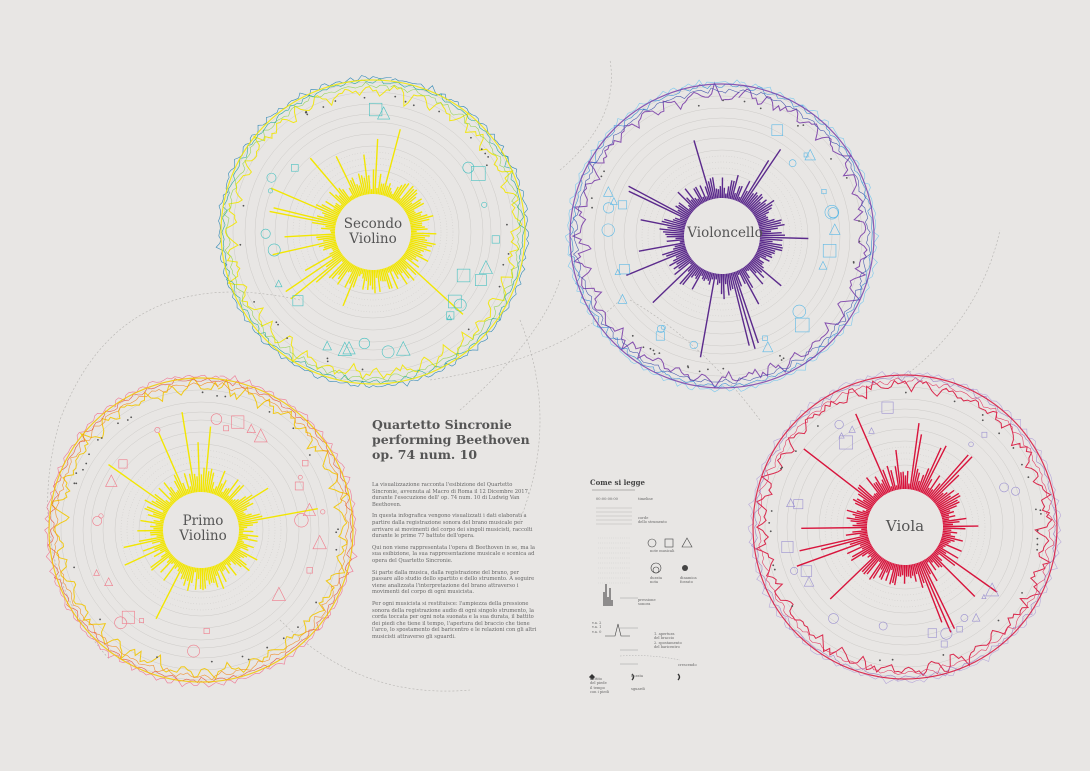 Image resolution: width=1090 pixels, height=771 pixels. What do you see at coordinates (484, 204) in the screenshot?
I see `note-circle` at bounding box center [484, 204].